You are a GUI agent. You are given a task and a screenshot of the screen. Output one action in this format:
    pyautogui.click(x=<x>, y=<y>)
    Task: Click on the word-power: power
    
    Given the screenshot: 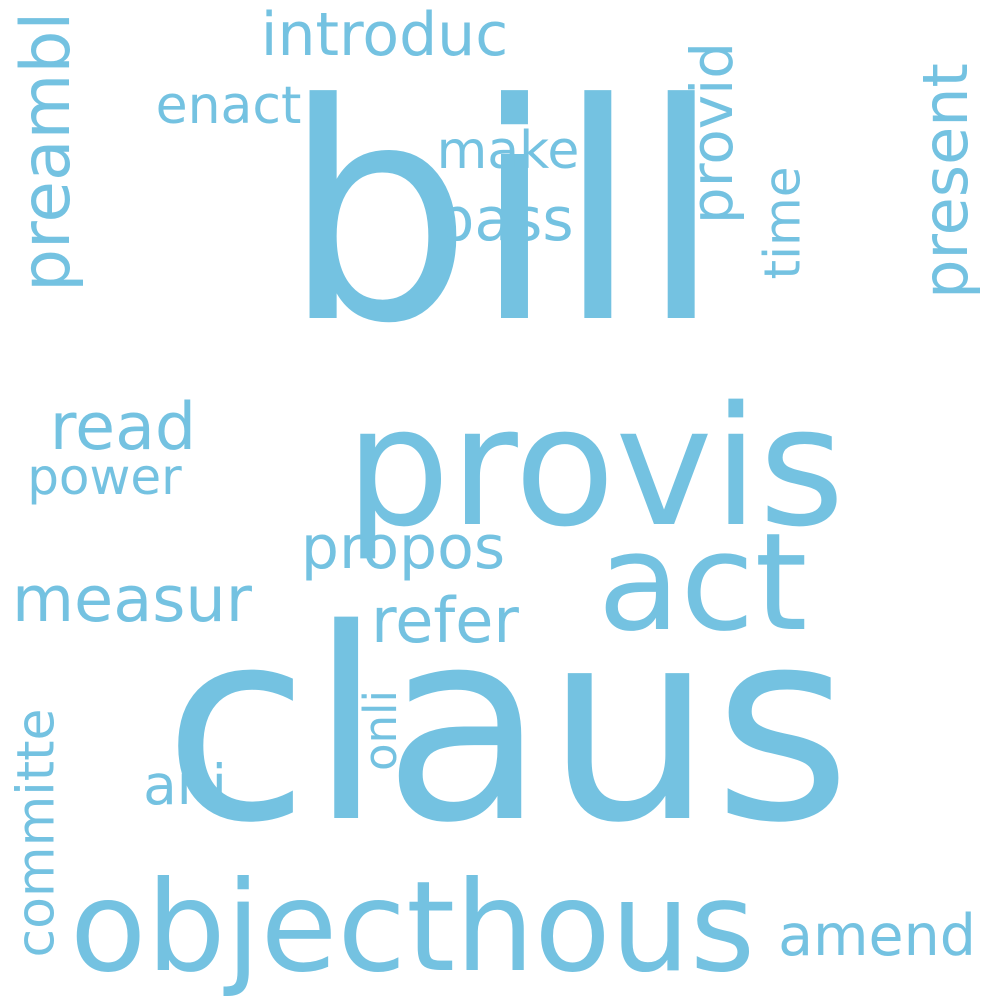 What is the action you would take?
    pyautogui.click(x=104, y=477)
    